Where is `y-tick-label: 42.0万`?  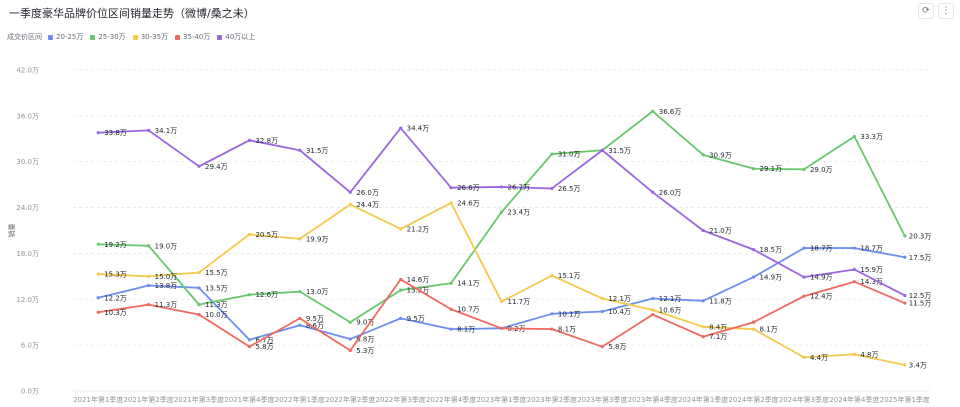
y-tick-label: 42.0万 is located at coordinates (27, 71).